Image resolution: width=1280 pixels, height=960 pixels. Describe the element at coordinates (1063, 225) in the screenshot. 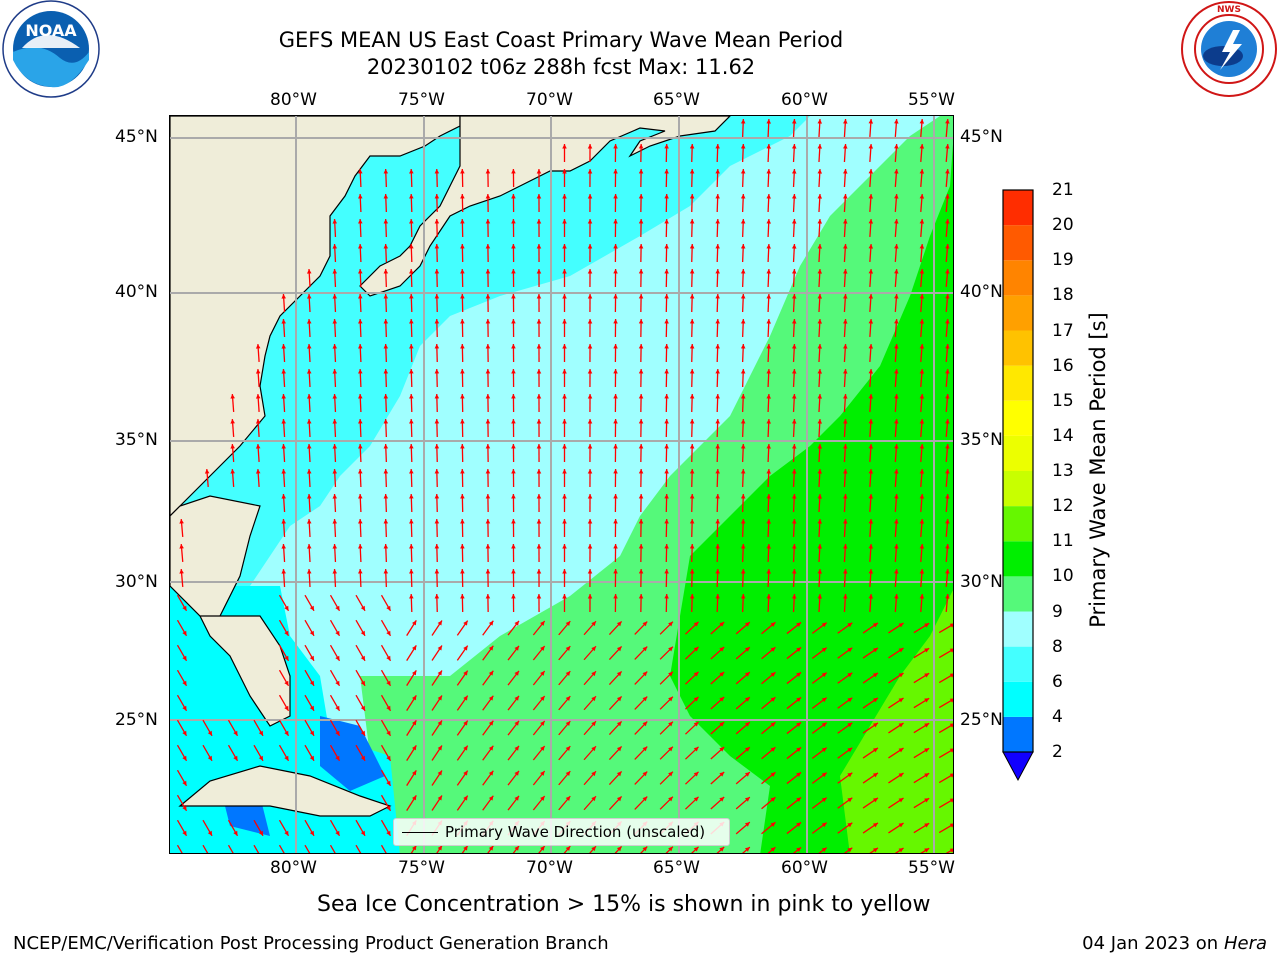

I see `colorbar-tick-label: 20` at that location.